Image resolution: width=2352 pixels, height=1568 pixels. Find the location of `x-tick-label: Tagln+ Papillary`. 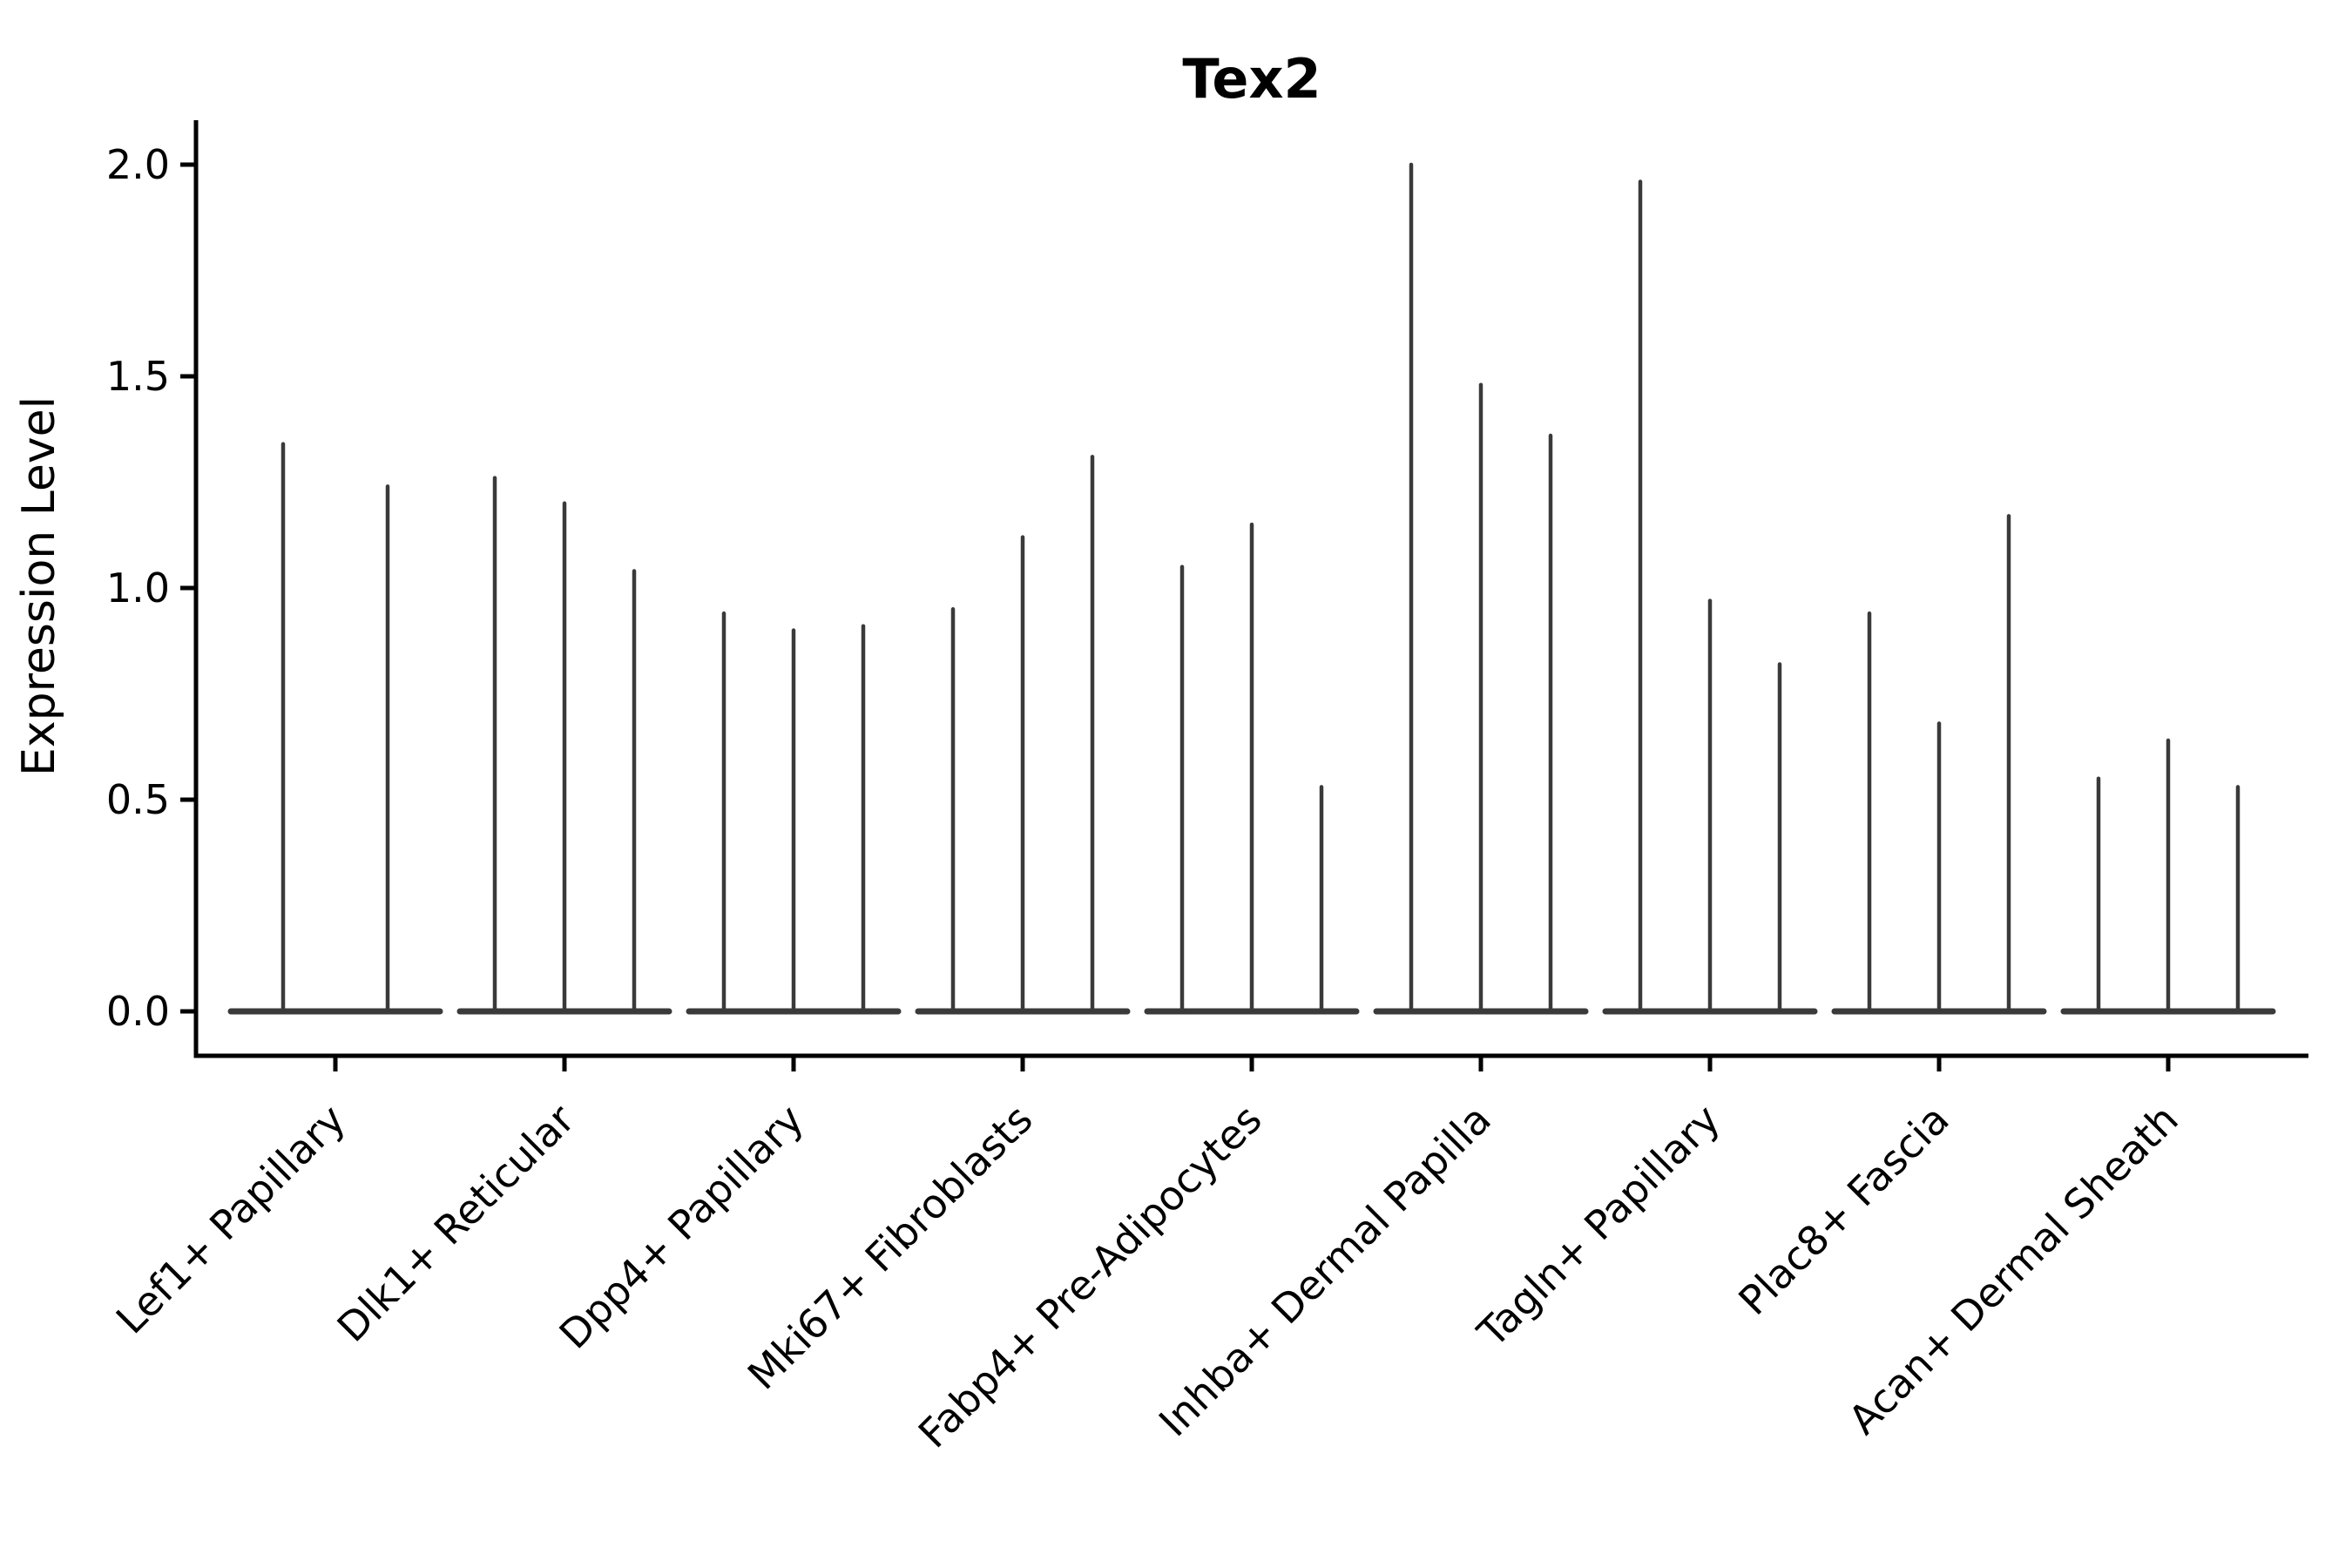

x-tick-label: Tagln+ Papillary is located at coordinates (1598, 1226).